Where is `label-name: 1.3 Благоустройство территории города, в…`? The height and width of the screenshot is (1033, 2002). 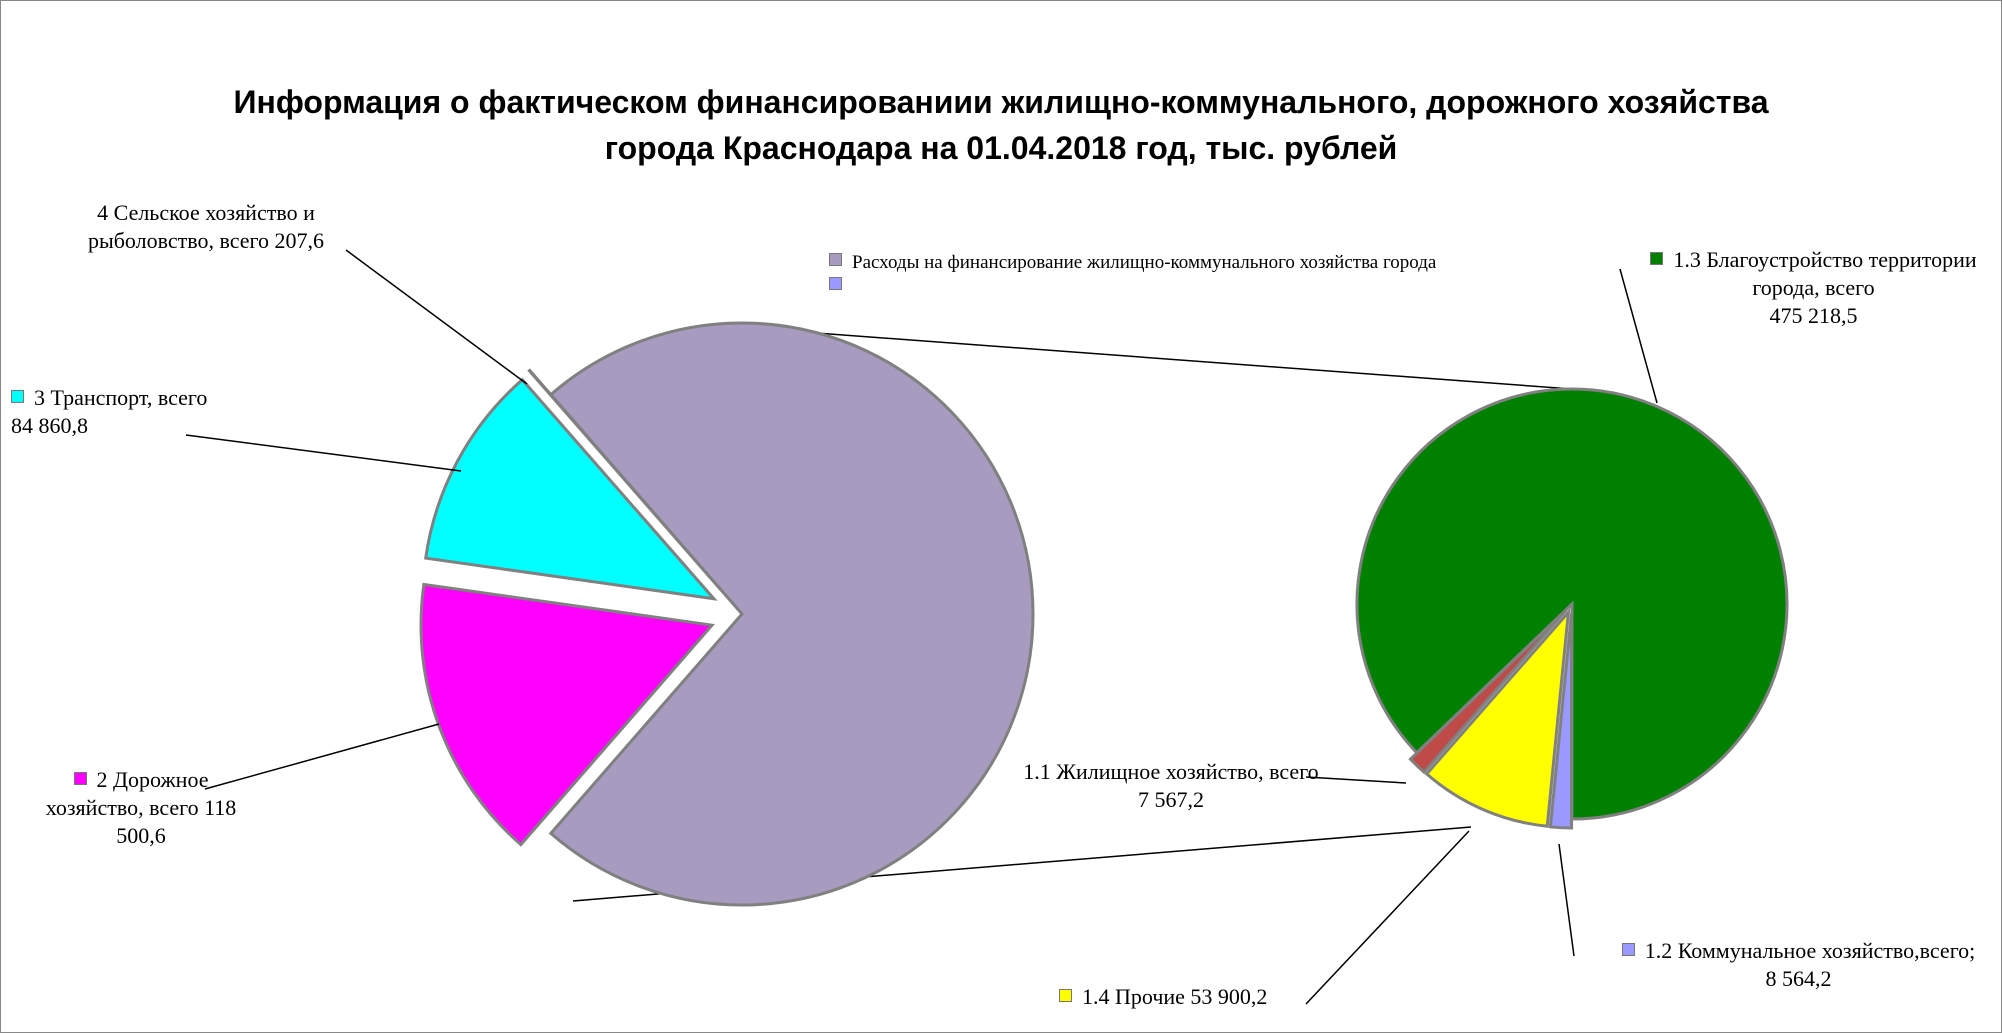
label-name: 1.3 Благоустройство территории города, в… is located at coordinates (1825, 273).